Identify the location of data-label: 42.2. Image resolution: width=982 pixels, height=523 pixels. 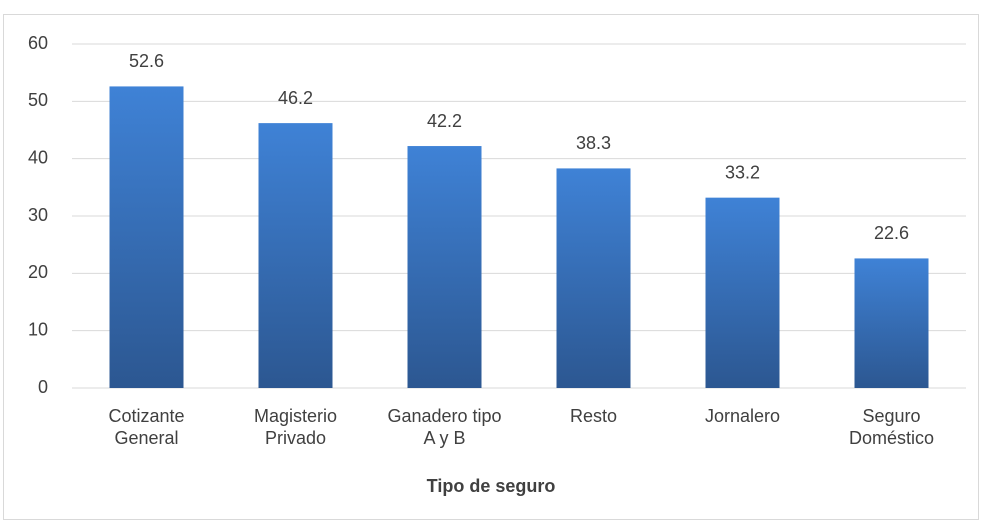
(444, 121).